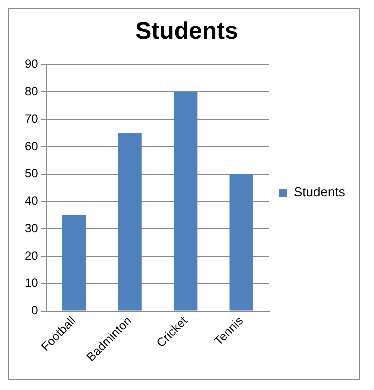  Describe the element at coordinates (31, 119) in the screenshot. I see `y-tick-label: 70` at that location.